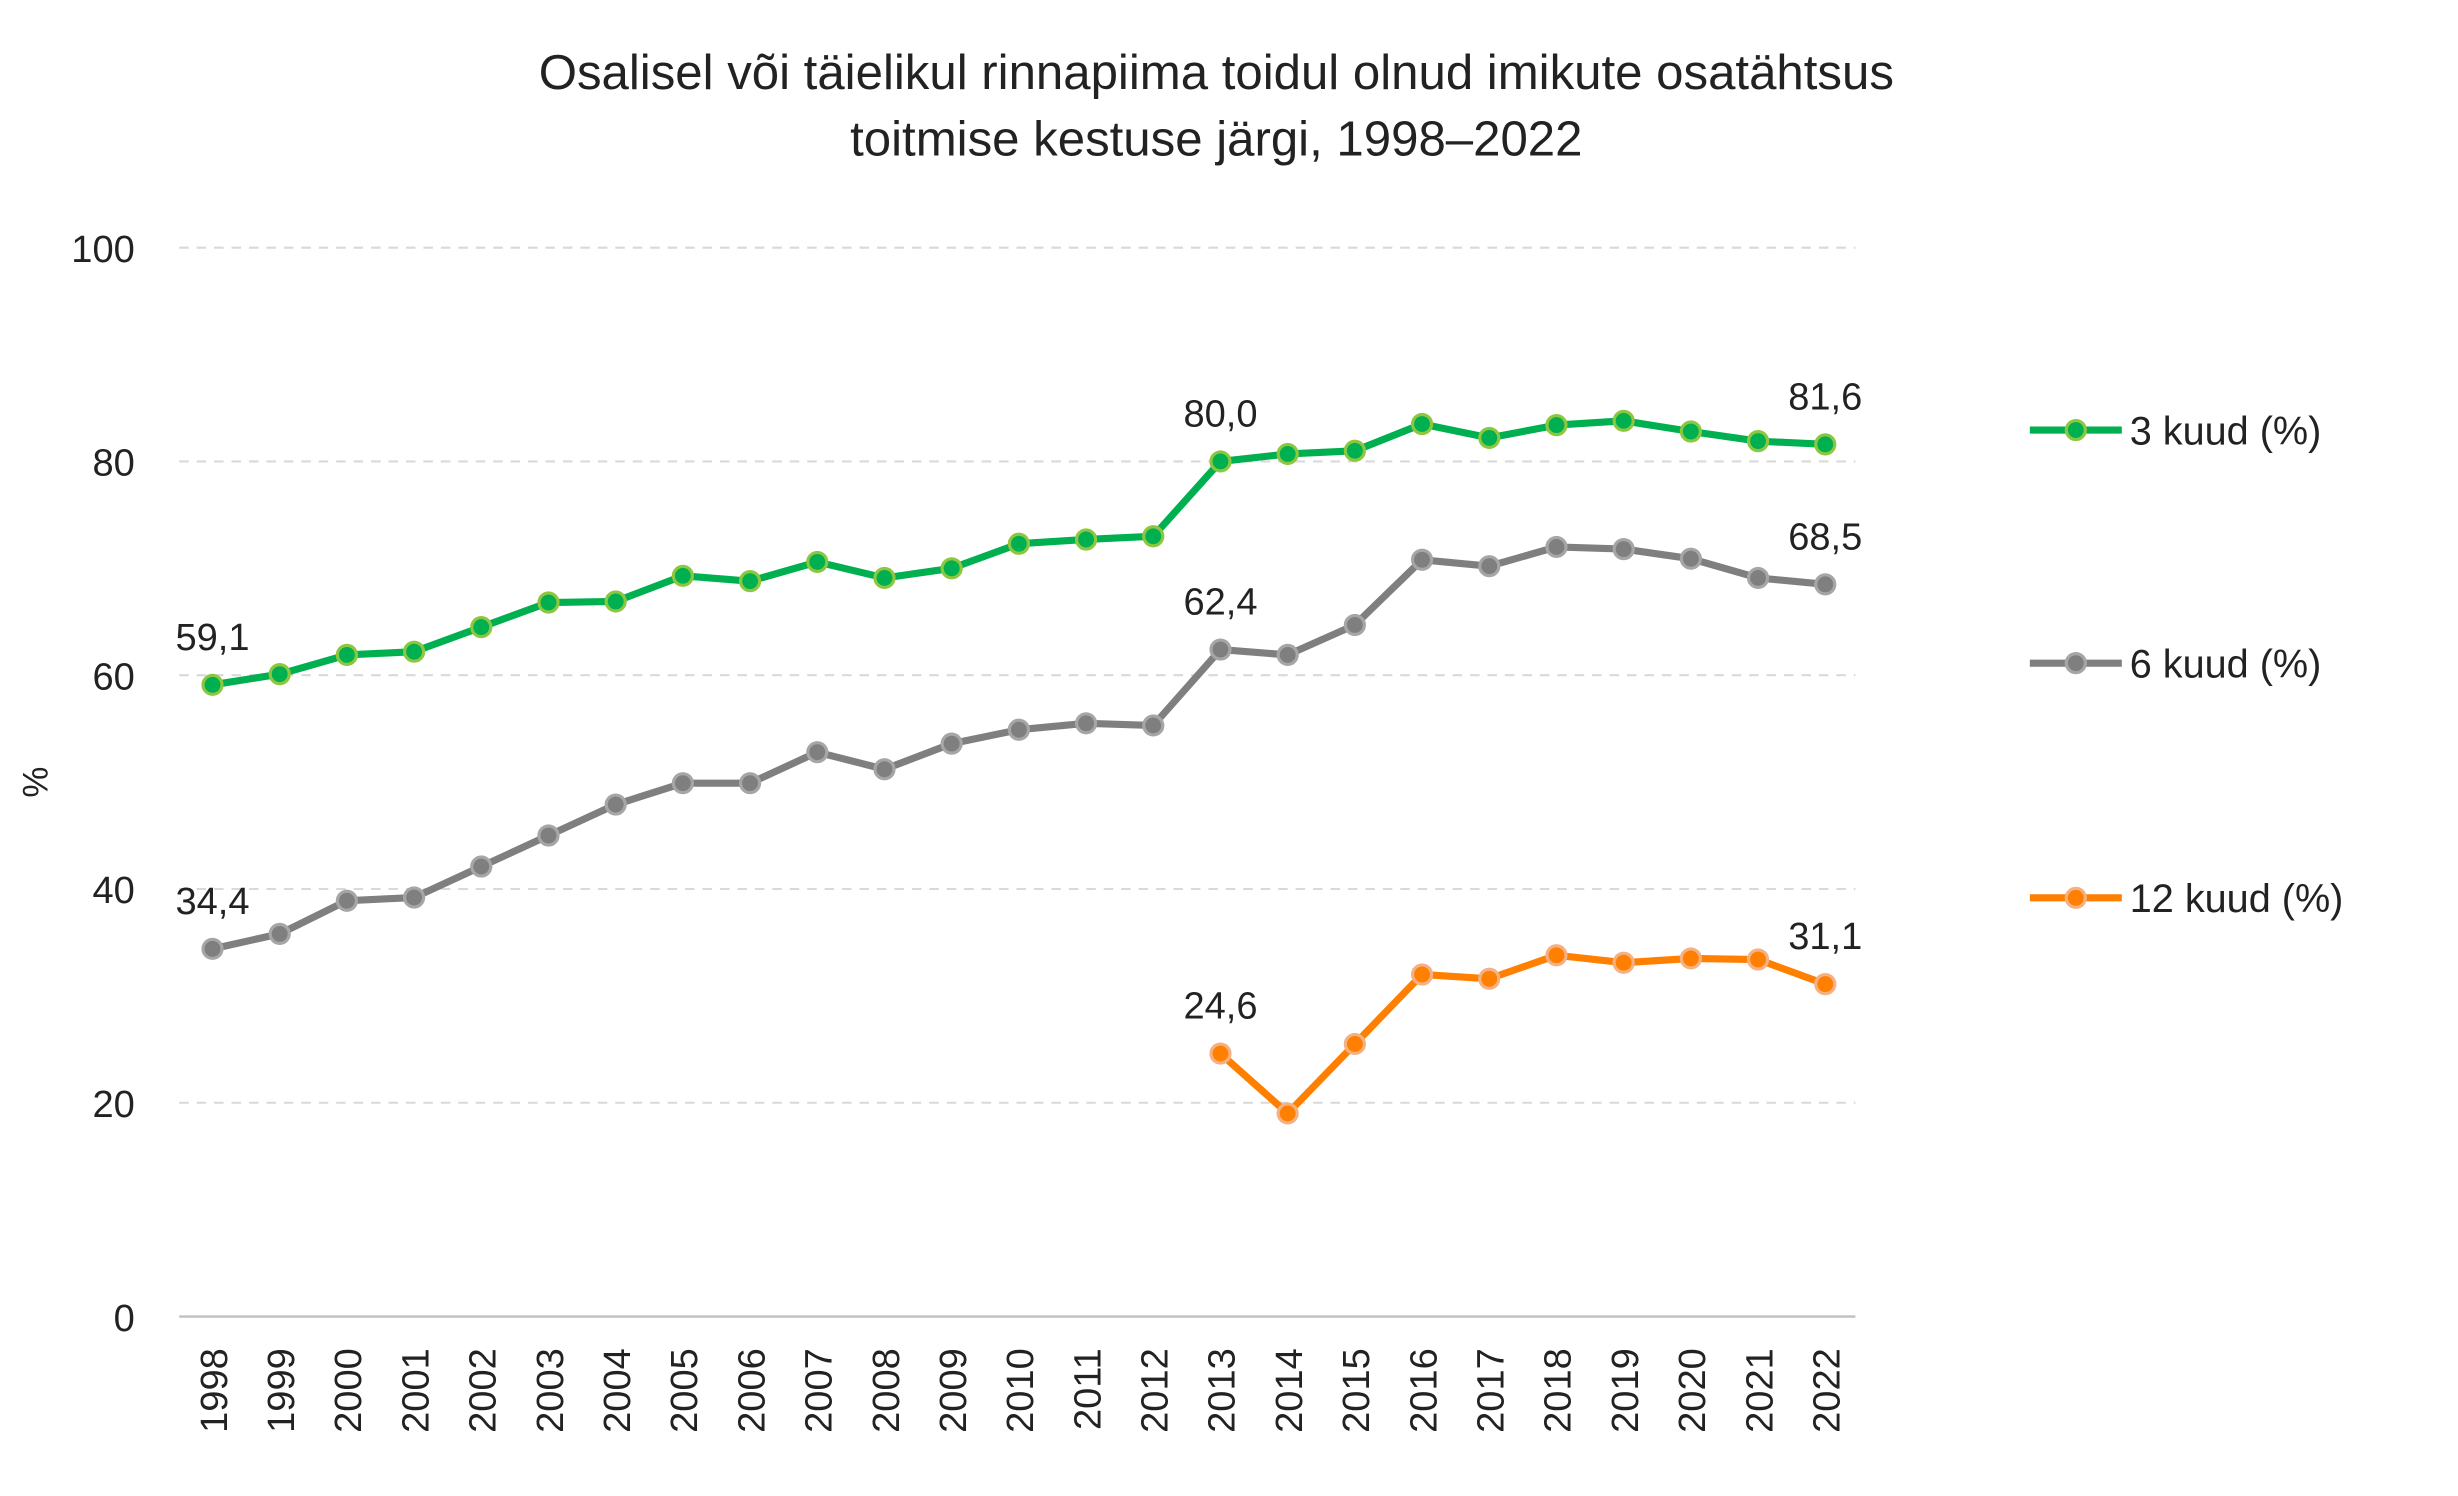 This screenshot has height=1496, width=2458. Describe the element at coordinates (124, 1319) in the screenshot. I see `y-tick-label: 0` at that location.